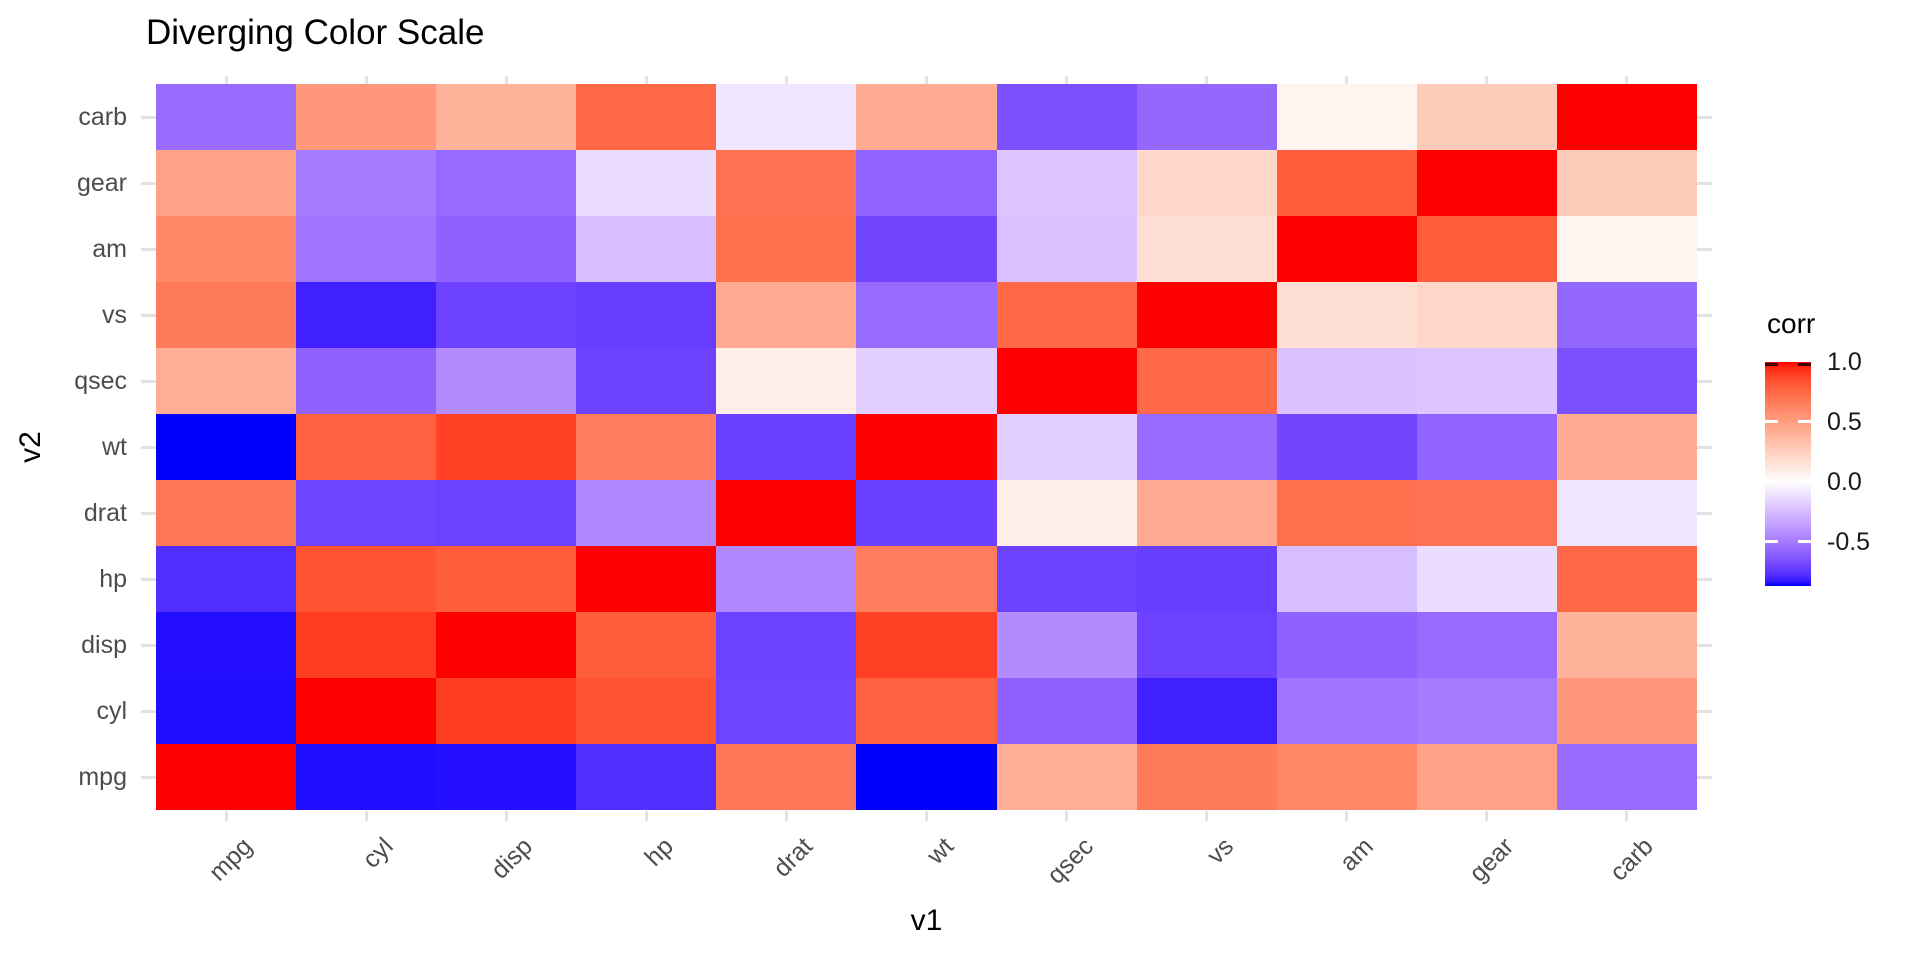 This screenshot has height=960, width=1920. What do you see at coordinates (102, 777) in the screenshot?
I see `y-tick-label: mpg` at bounding box center [102, 777].